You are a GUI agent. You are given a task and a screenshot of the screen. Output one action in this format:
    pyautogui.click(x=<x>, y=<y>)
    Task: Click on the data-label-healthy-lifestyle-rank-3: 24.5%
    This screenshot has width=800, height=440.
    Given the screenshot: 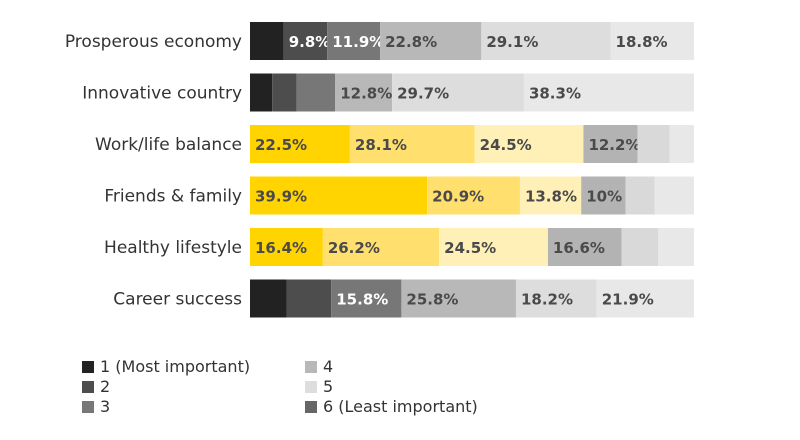 What is the action you would take?
    pyautogui.click(x=470, y=248)
    